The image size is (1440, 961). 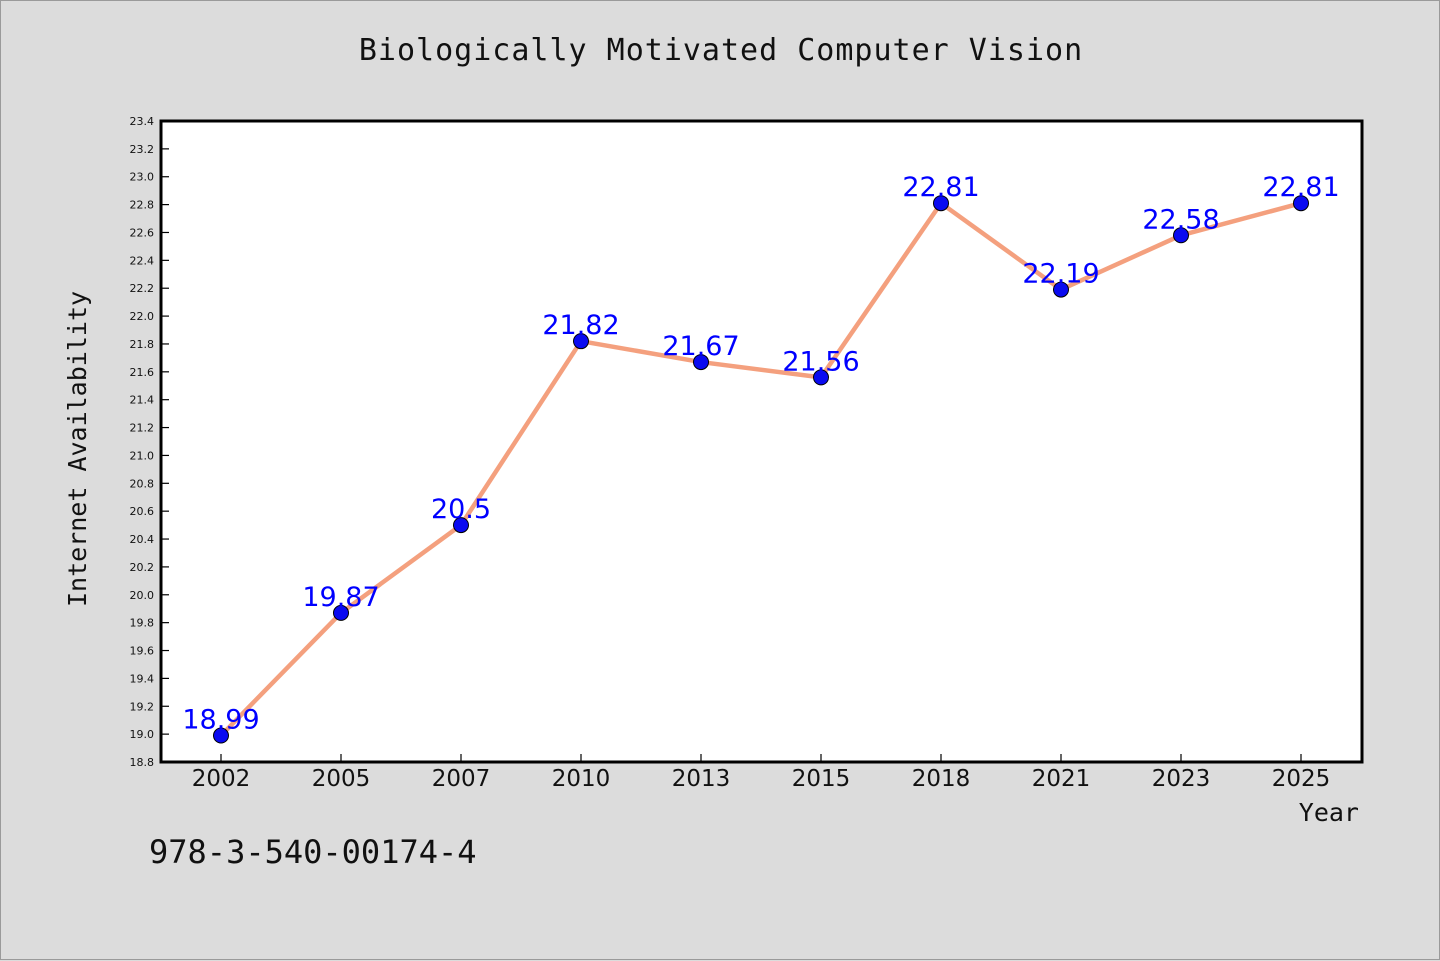 I want to click on chart-title: Biologically Motivated Computer Vision, so click(x=721, y=50).